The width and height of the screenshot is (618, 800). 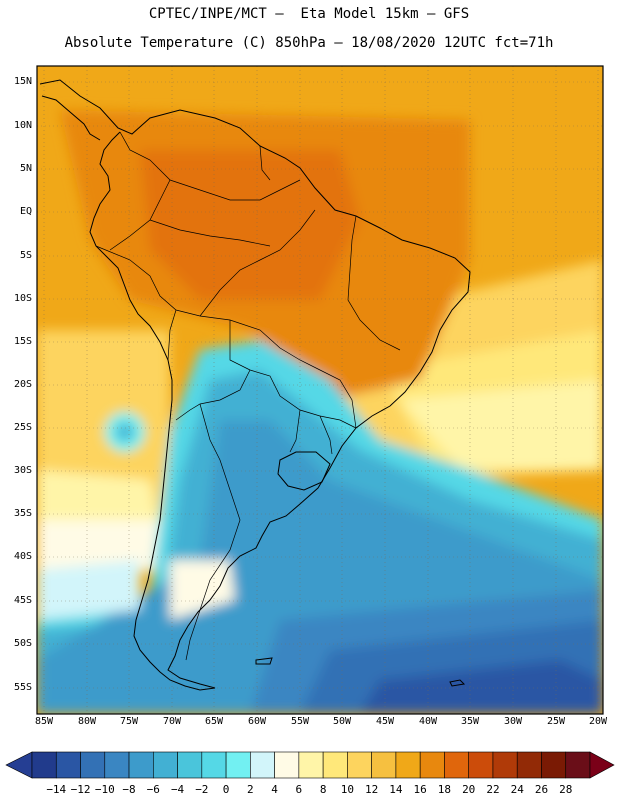 What do you see at coordinates (372, 789) in the screenshot?
I see `colorbar-tick-label: 12` at bounding box center [372, 789].